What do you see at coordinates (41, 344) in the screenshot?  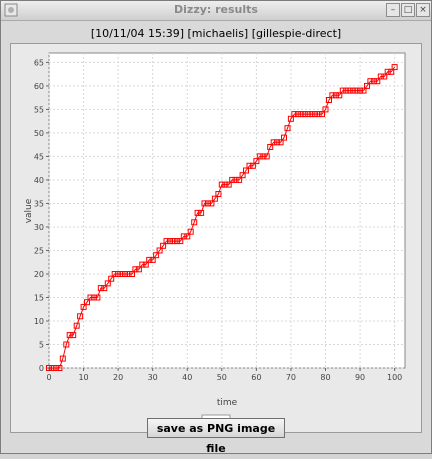 I see `y-tick-label: 5` at bounding box center [41, 344].